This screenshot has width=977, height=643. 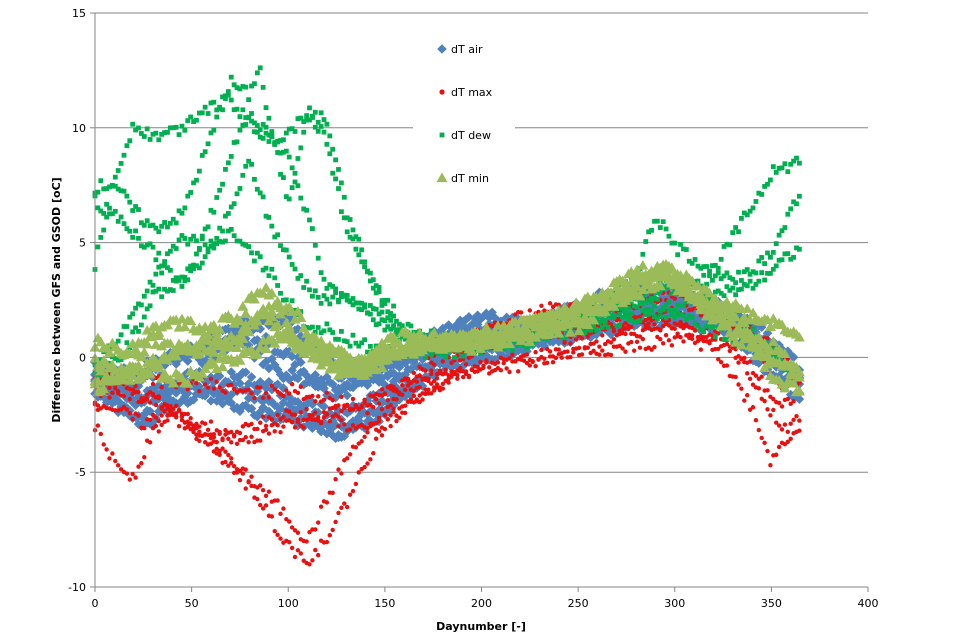 I want to click on legend-label: dT max, so click(x=472, y=92).